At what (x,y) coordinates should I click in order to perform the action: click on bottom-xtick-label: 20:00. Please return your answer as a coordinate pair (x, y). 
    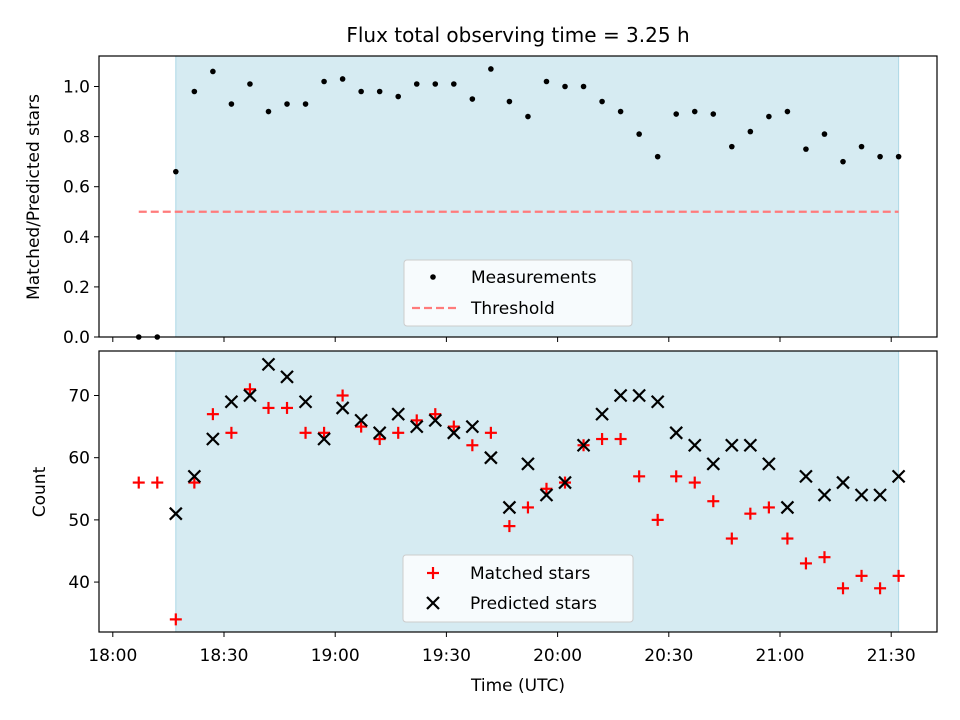
    Looking at the image, I should click on (557, 656).